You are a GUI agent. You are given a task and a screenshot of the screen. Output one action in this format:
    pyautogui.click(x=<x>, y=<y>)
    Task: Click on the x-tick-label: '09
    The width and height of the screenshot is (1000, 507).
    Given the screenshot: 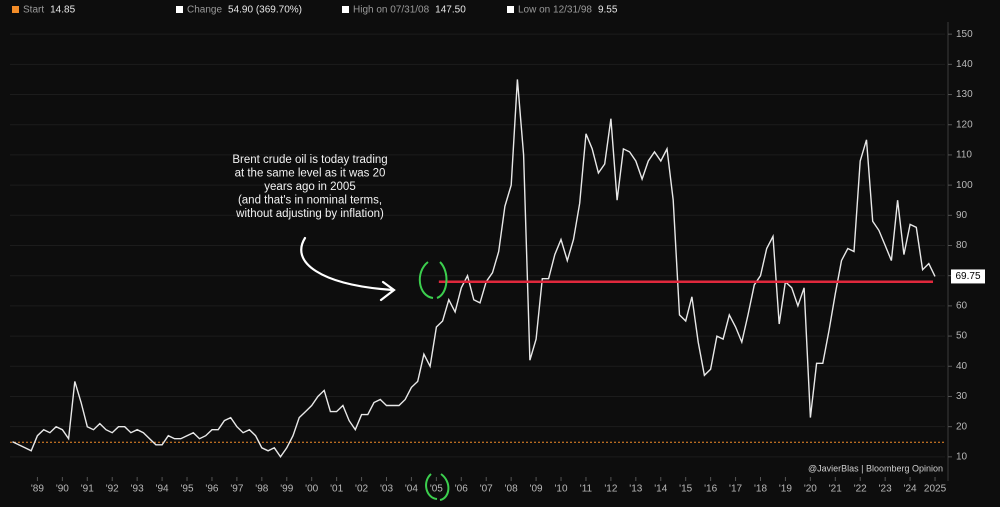 What is the action you would take?
    pyautogui.click(x=536, y=489)
    